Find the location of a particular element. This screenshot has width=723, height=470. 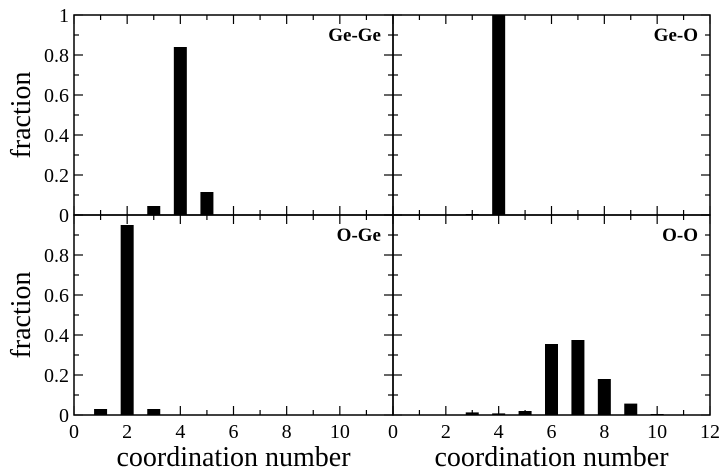

y-tick-label: 1 is located at coordinates (64, 16).